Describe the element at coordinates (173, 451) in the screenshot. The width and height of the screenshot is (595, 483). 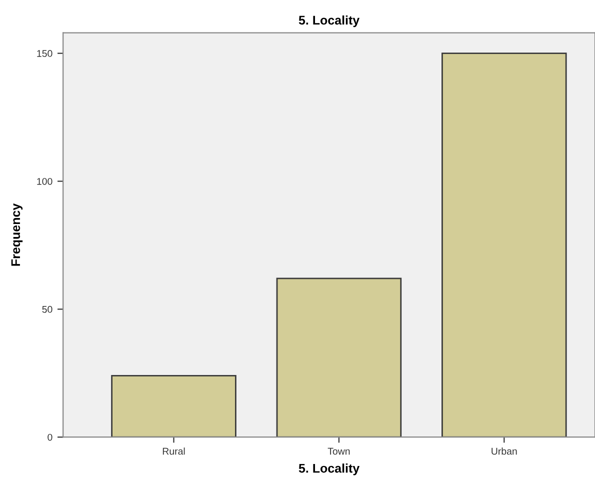
I see `x-tick-label: Rural` at that location.